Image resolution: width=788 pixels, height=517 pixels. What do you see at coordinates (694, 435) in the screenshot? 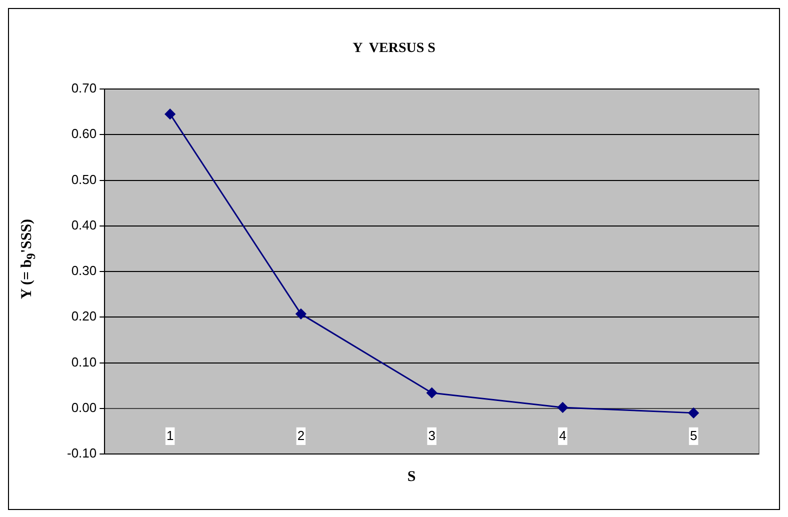
I see `x-tick-label: 5` at bounding box center [694, 435].